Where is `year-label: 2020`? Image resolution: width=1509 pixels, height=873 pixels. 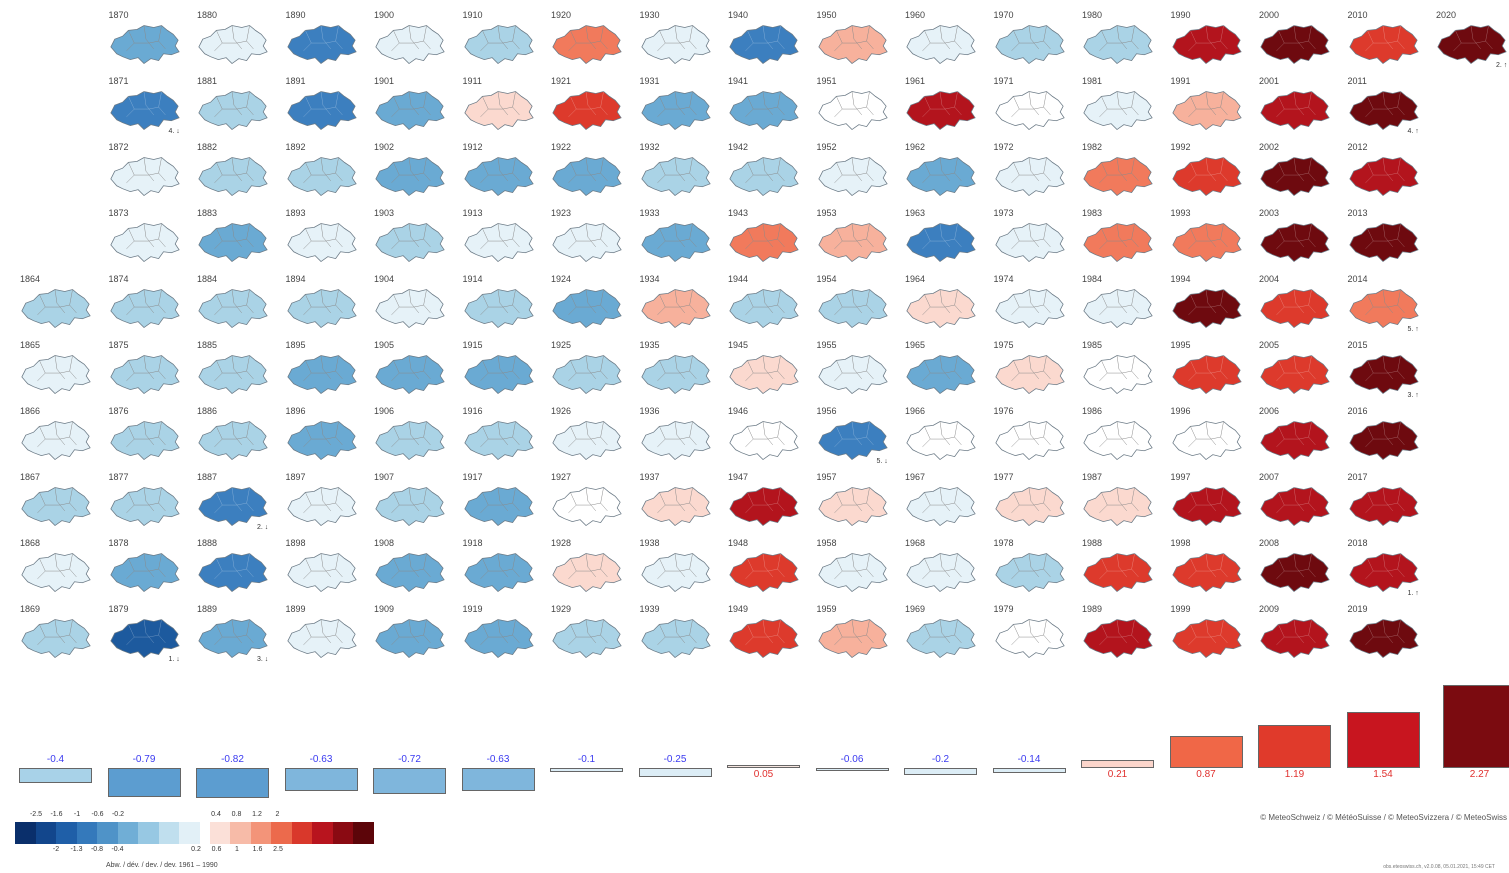
year-label: 2020 is located at coordinates (1446, 15).